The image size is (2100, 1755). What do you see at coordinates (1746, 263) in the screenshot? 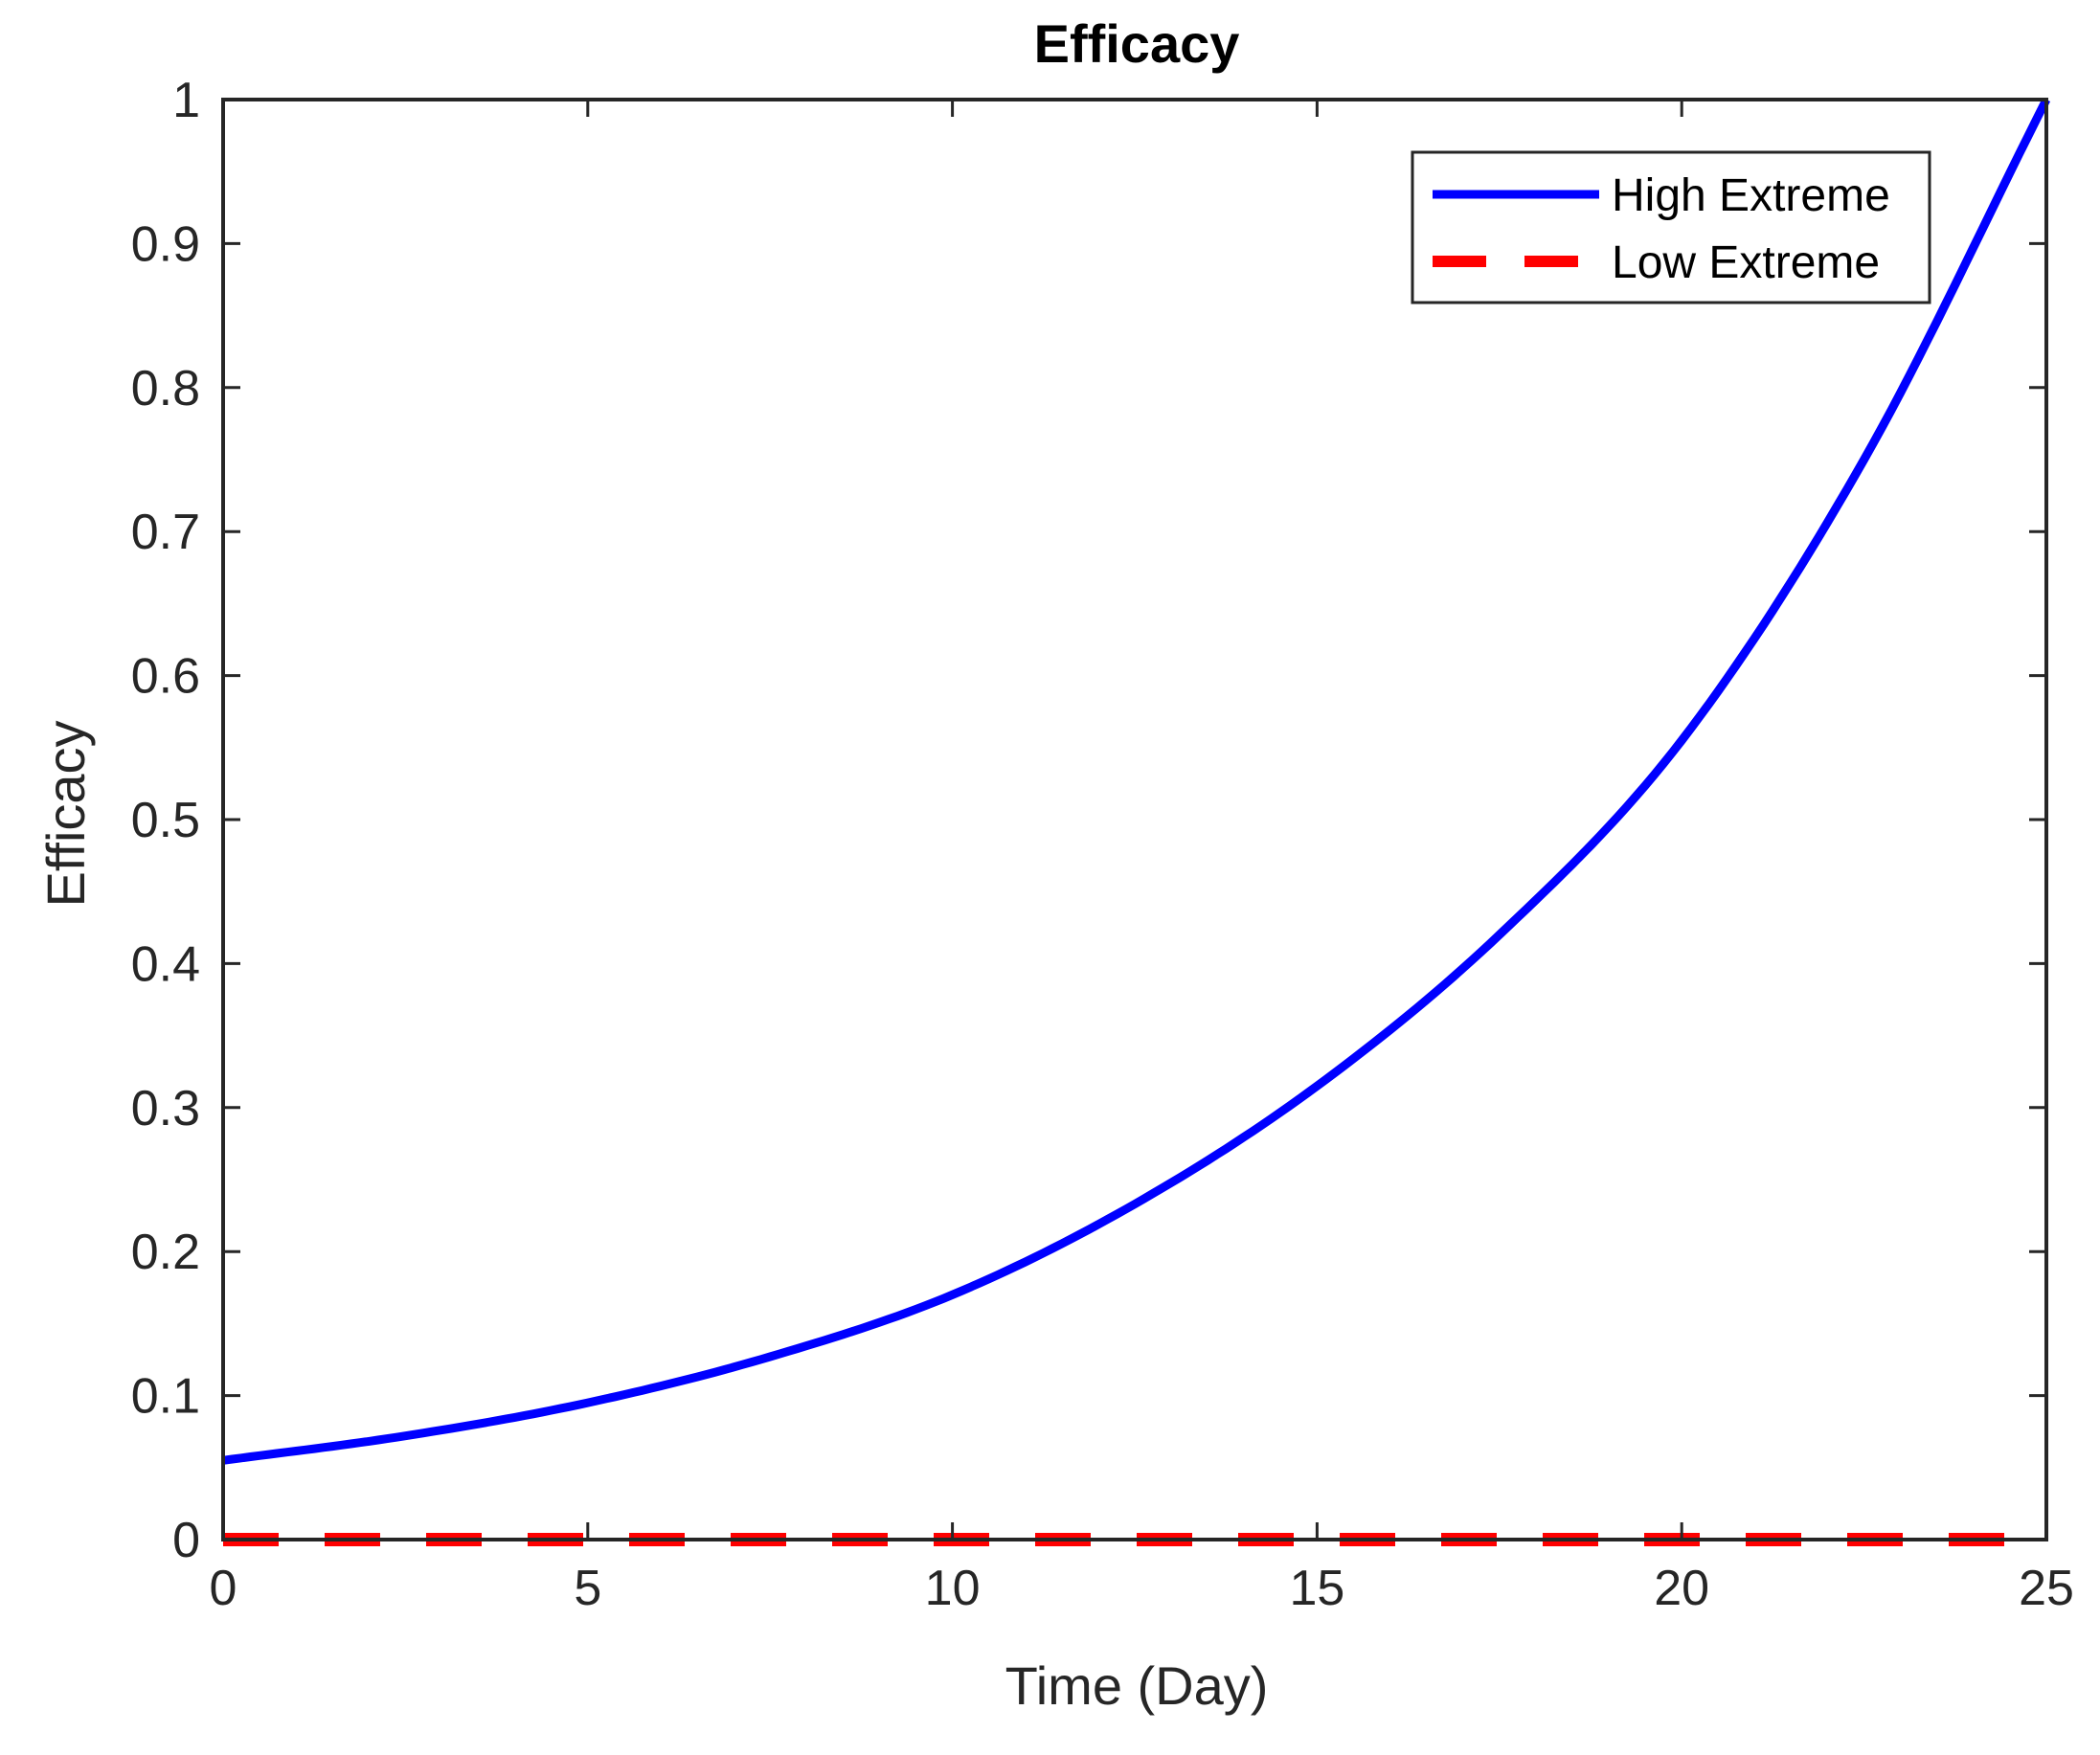
I see `legend-label-low-extreme: Low Extreme` at bounding box center [1746, 263].